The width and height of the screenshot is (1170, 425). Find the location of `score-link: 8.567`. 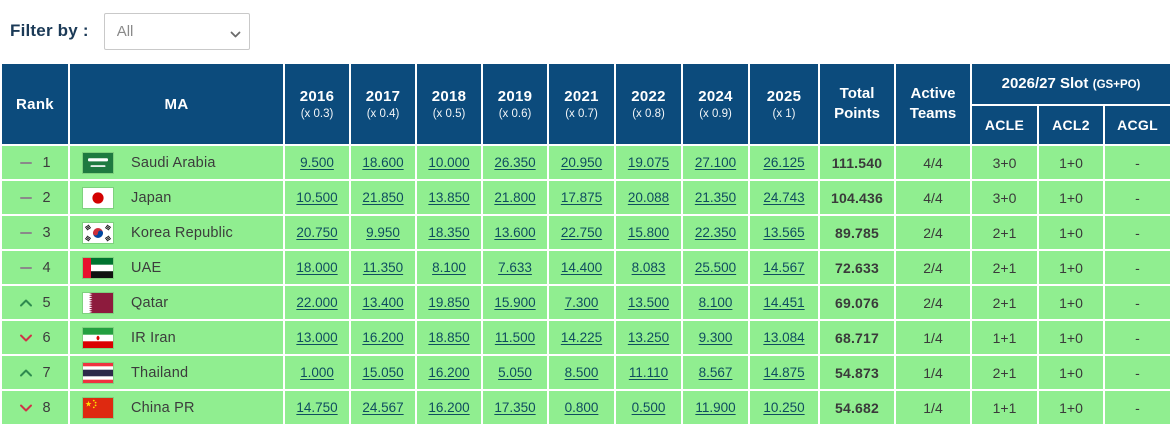

score-link: 8.567 is located at coordinates (715, 372).